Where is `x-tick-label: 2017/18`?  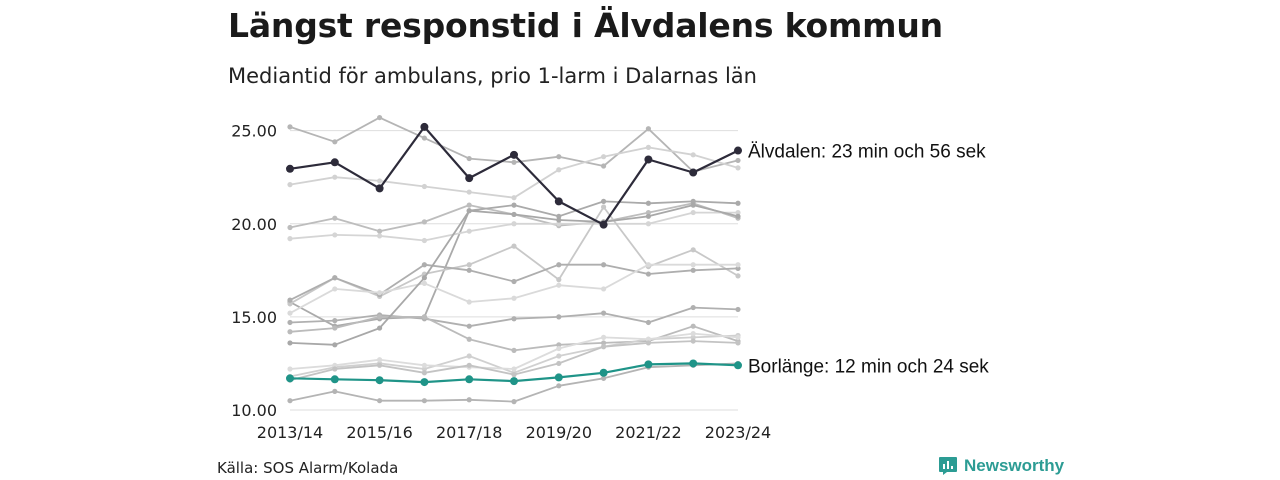 x-tick-label: 2017/18 is located at coordinates (469, 432).